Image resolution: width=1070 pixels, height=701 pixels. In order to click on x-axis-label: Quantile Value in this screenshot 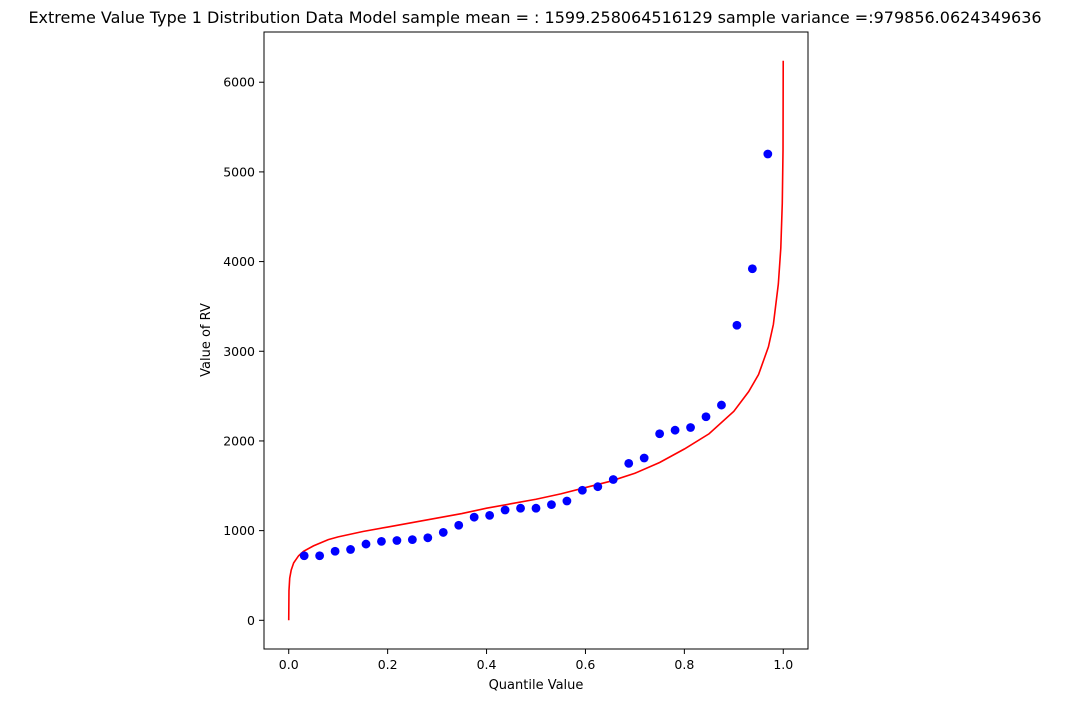, I will do `click(536, 685)`.